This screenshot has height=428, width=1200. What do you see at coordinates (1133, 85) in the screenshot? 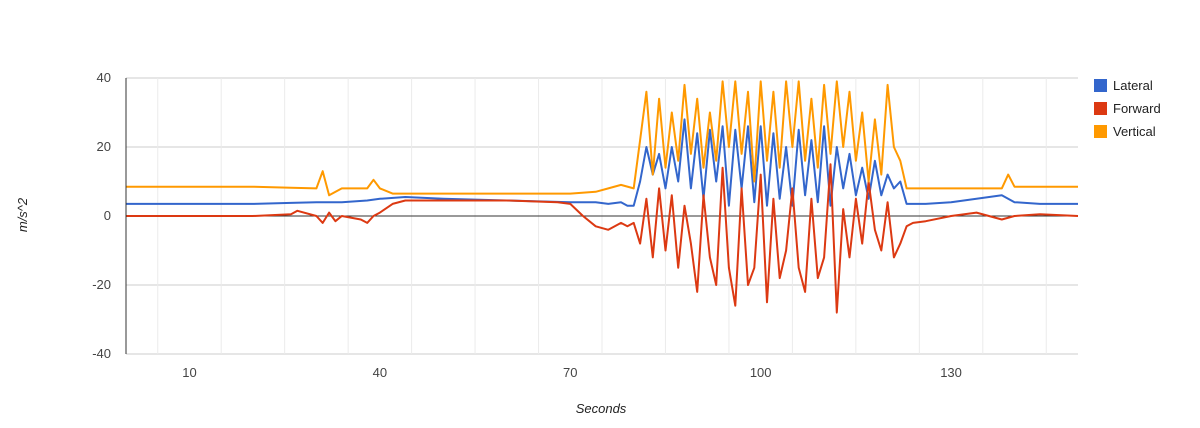
I see `legend-label-lateral: Lateral` at bounding box center [1133, 85].